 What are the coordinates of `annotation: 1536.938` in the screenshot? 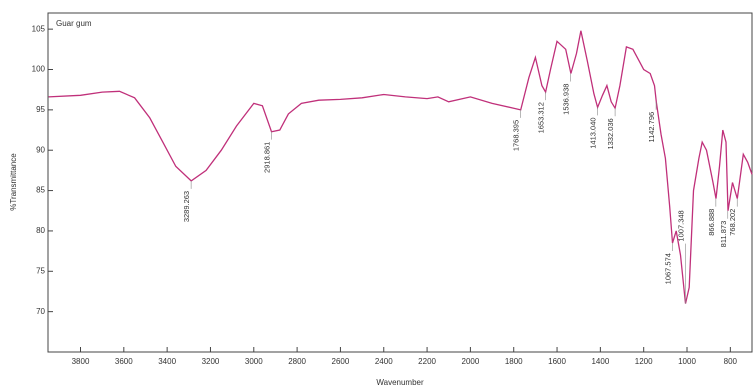 It's located at (566, 99).